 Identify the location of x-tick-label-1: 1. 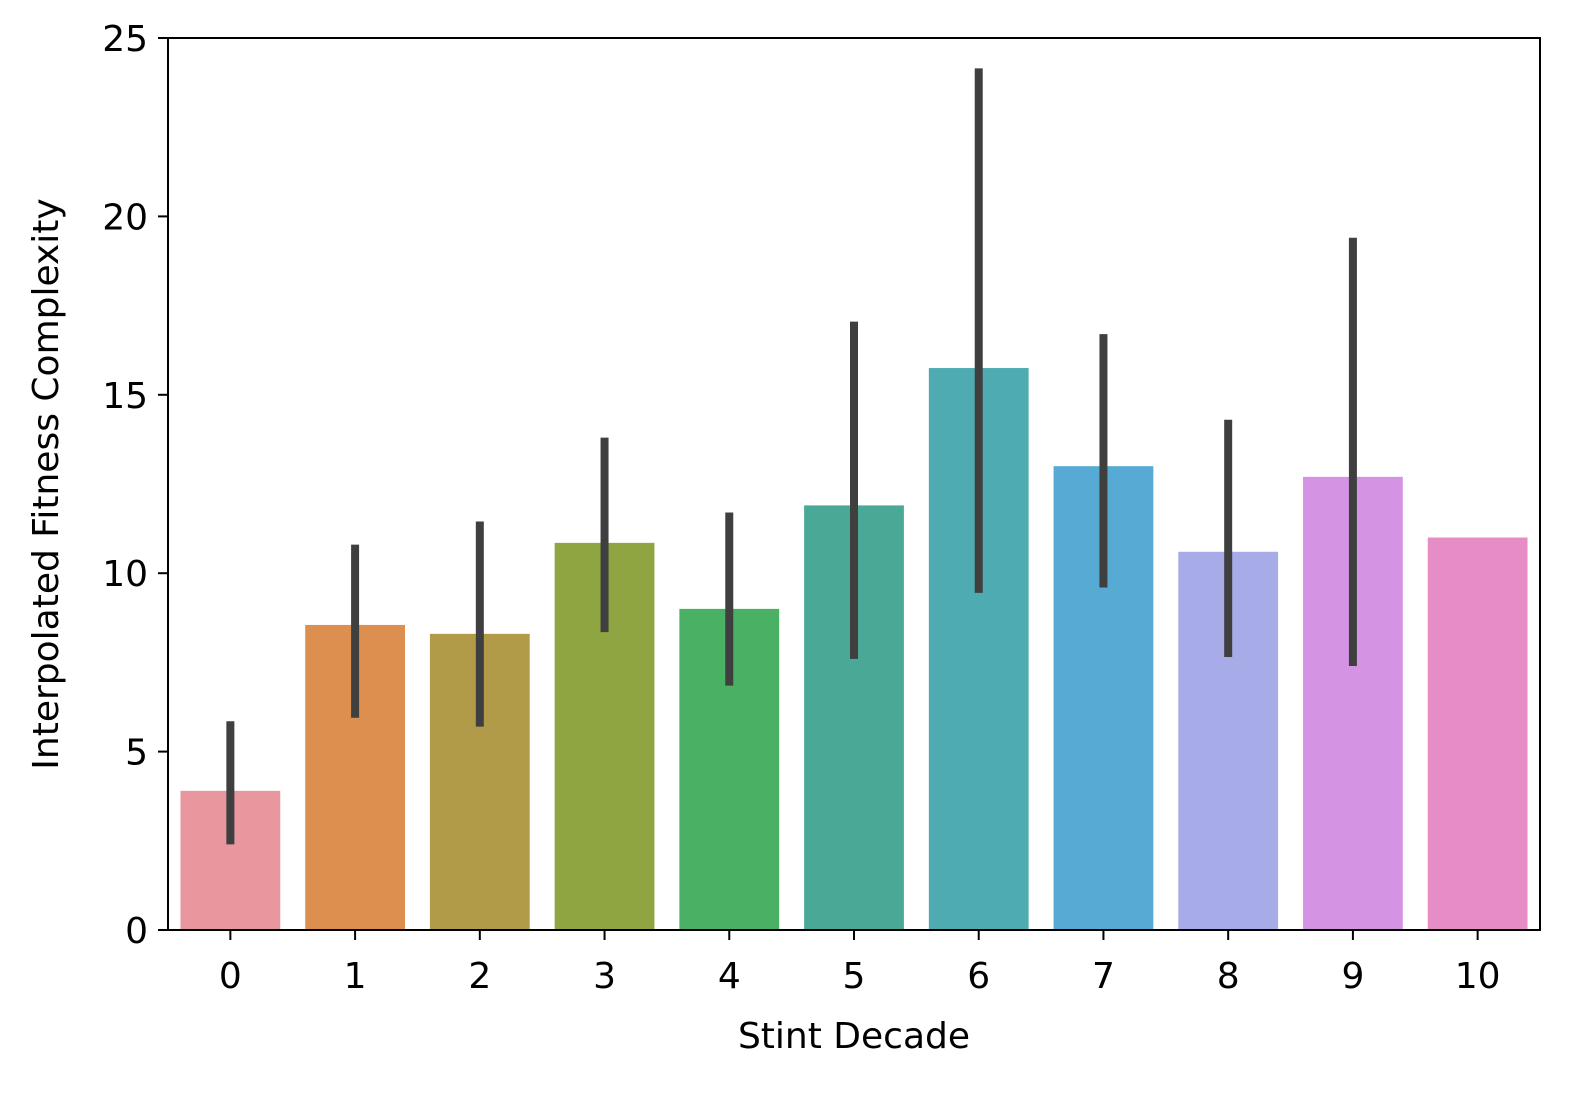
(355, 976).